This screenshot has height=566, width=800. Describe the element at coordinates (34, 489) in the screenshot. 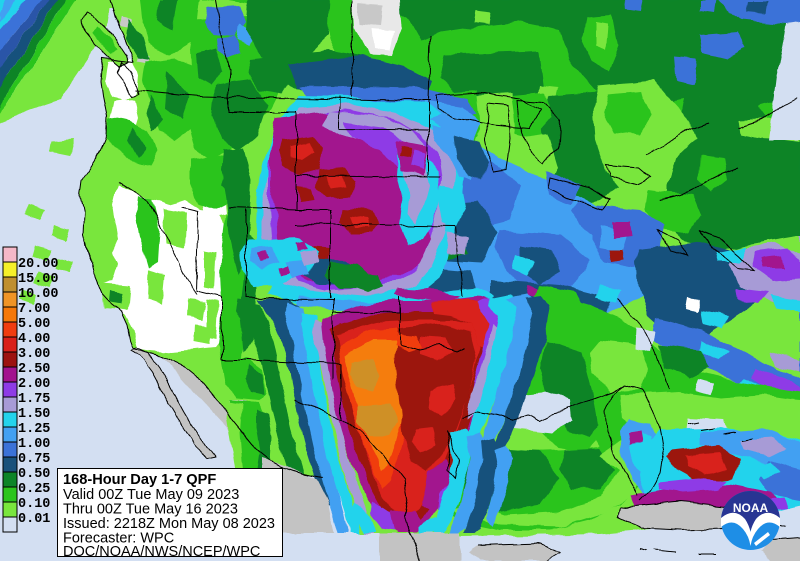

I see `svg-text: 0.25` at that location.